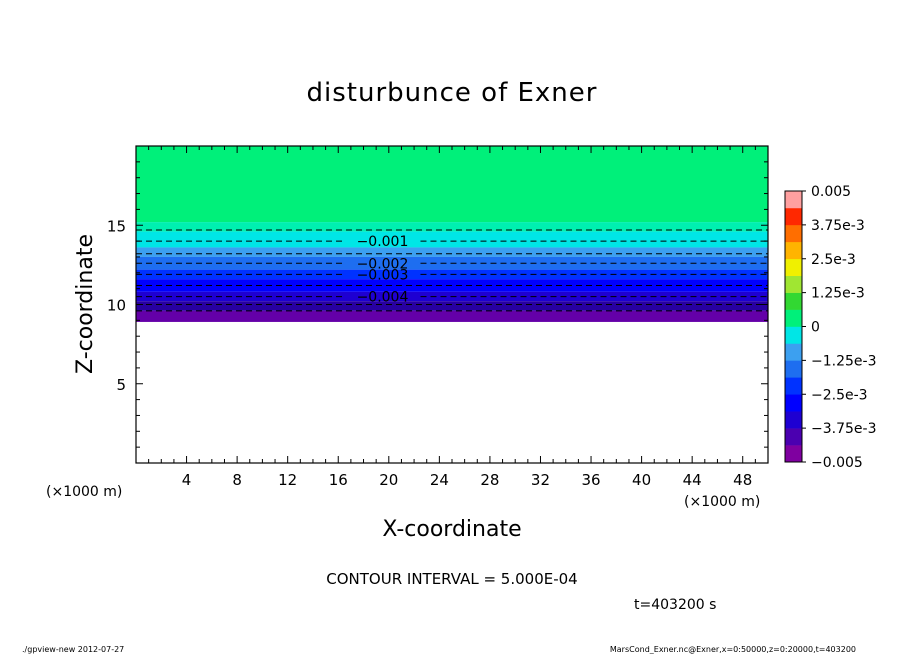 The image size is (904, 654). What do you see at coordinates (815, 328) in the screenshot?
I see `colorbar-tick-label: 0` at bounding box center [815, 328].